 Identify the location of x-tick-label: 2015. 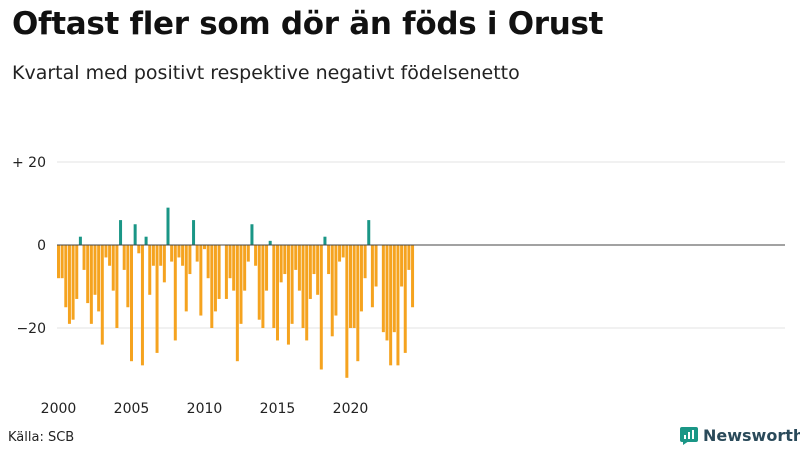
(278, 409).